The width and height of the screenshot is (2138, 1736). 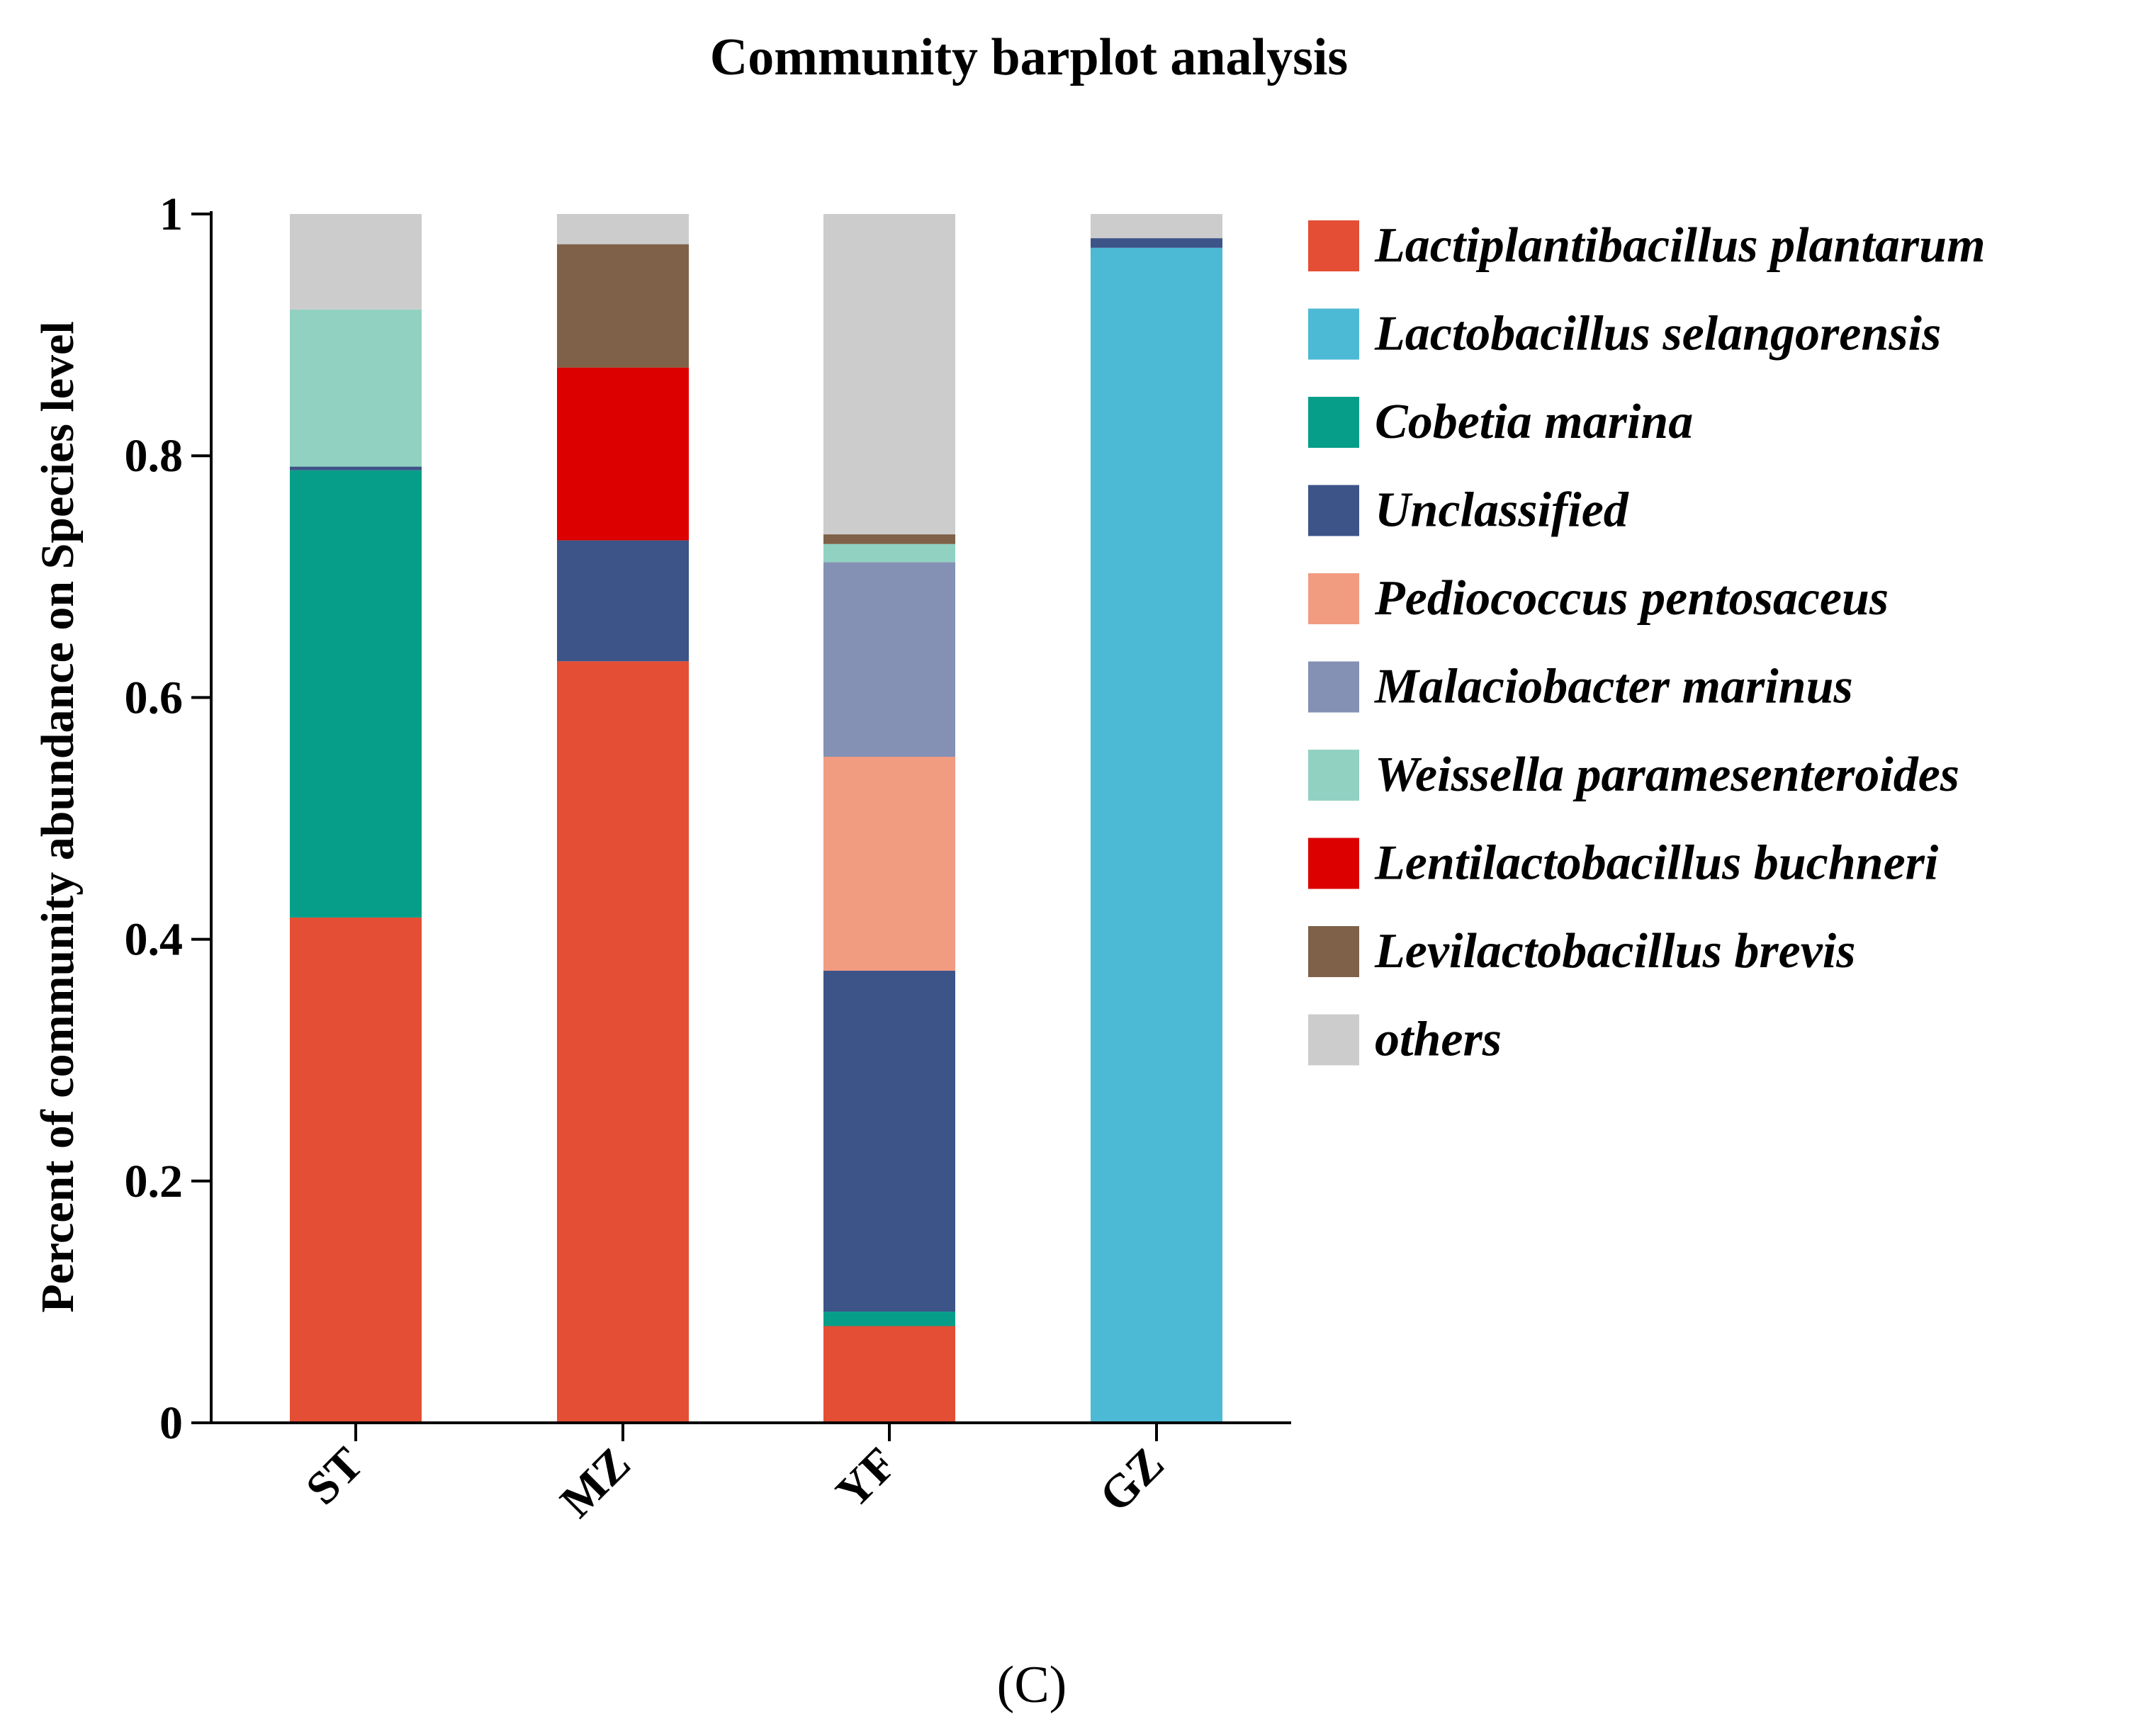 I want to click on legend-label: Unclassified, so click(x=1502, y=510).